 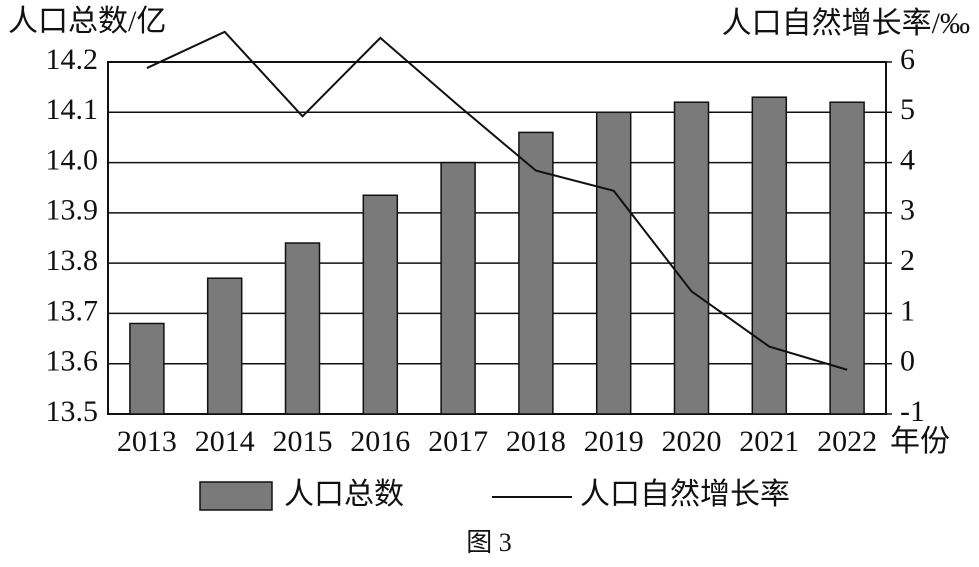 What do you see at coordinates (72, 411) in the screenshot?
I see `y-tick-label: 13.5` at bounding box center [72, 411].